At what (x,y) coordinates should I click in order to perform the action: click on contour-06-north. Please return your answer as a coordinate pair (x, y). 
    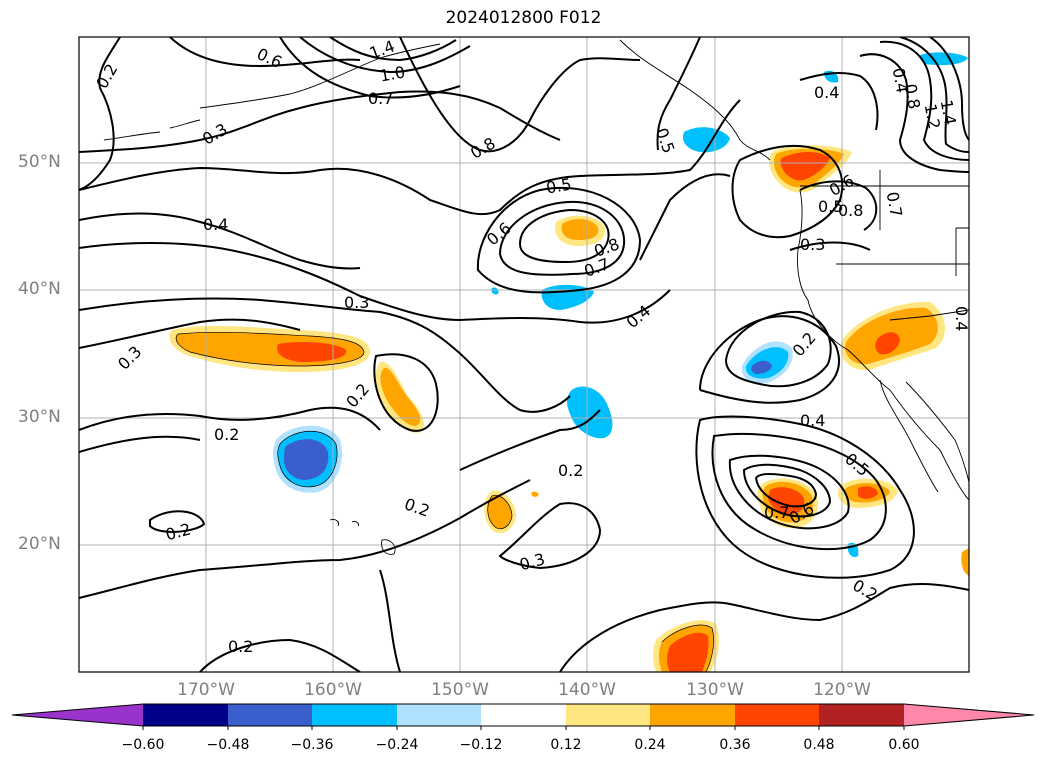
    Looking at the image, I should click on (265, 52).